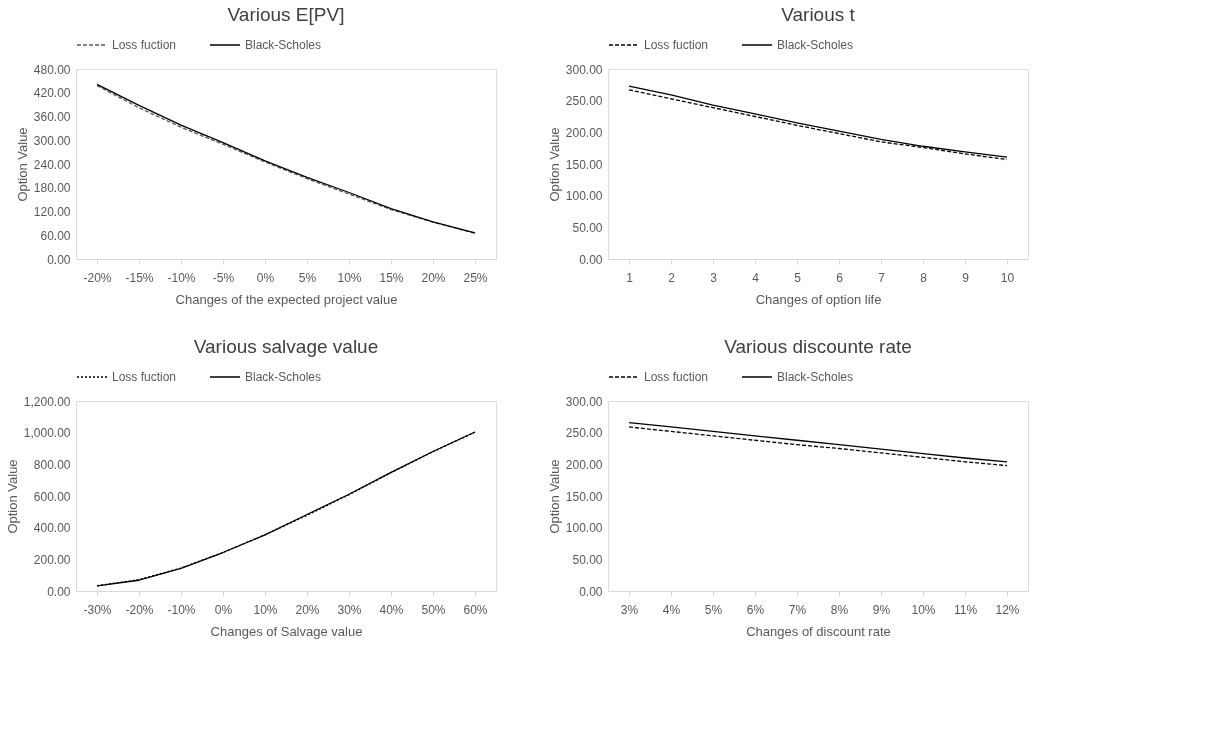 This screenshot has height=754, width=1232. Describe the element at coordinates (475, 277) in the screenshot. I see `x-tick-label: 25%` at that location.